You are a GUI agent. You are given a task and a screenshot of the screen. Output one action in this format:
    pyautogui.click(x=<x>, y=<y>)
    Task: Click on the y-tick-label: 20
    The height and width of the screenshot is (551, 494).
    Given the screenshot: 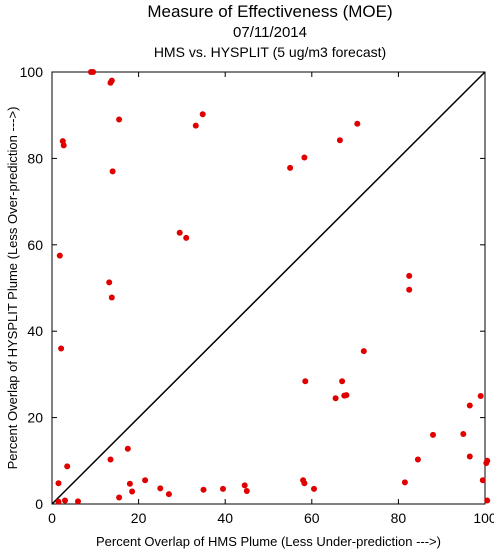 What is the action you would take?
    pyautogui.click(x=35, y=418)
    